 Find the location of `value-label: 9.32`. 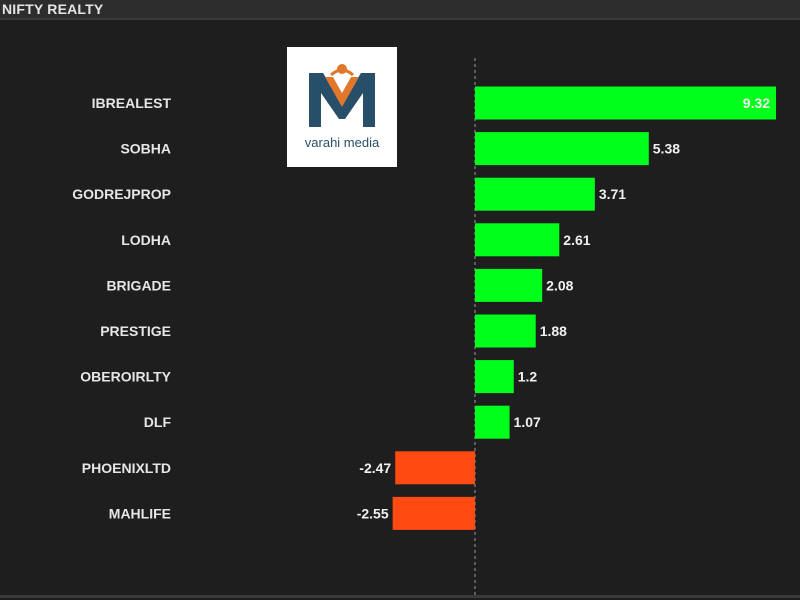

value-label: 9.32 is located at coordinates (756, 103).